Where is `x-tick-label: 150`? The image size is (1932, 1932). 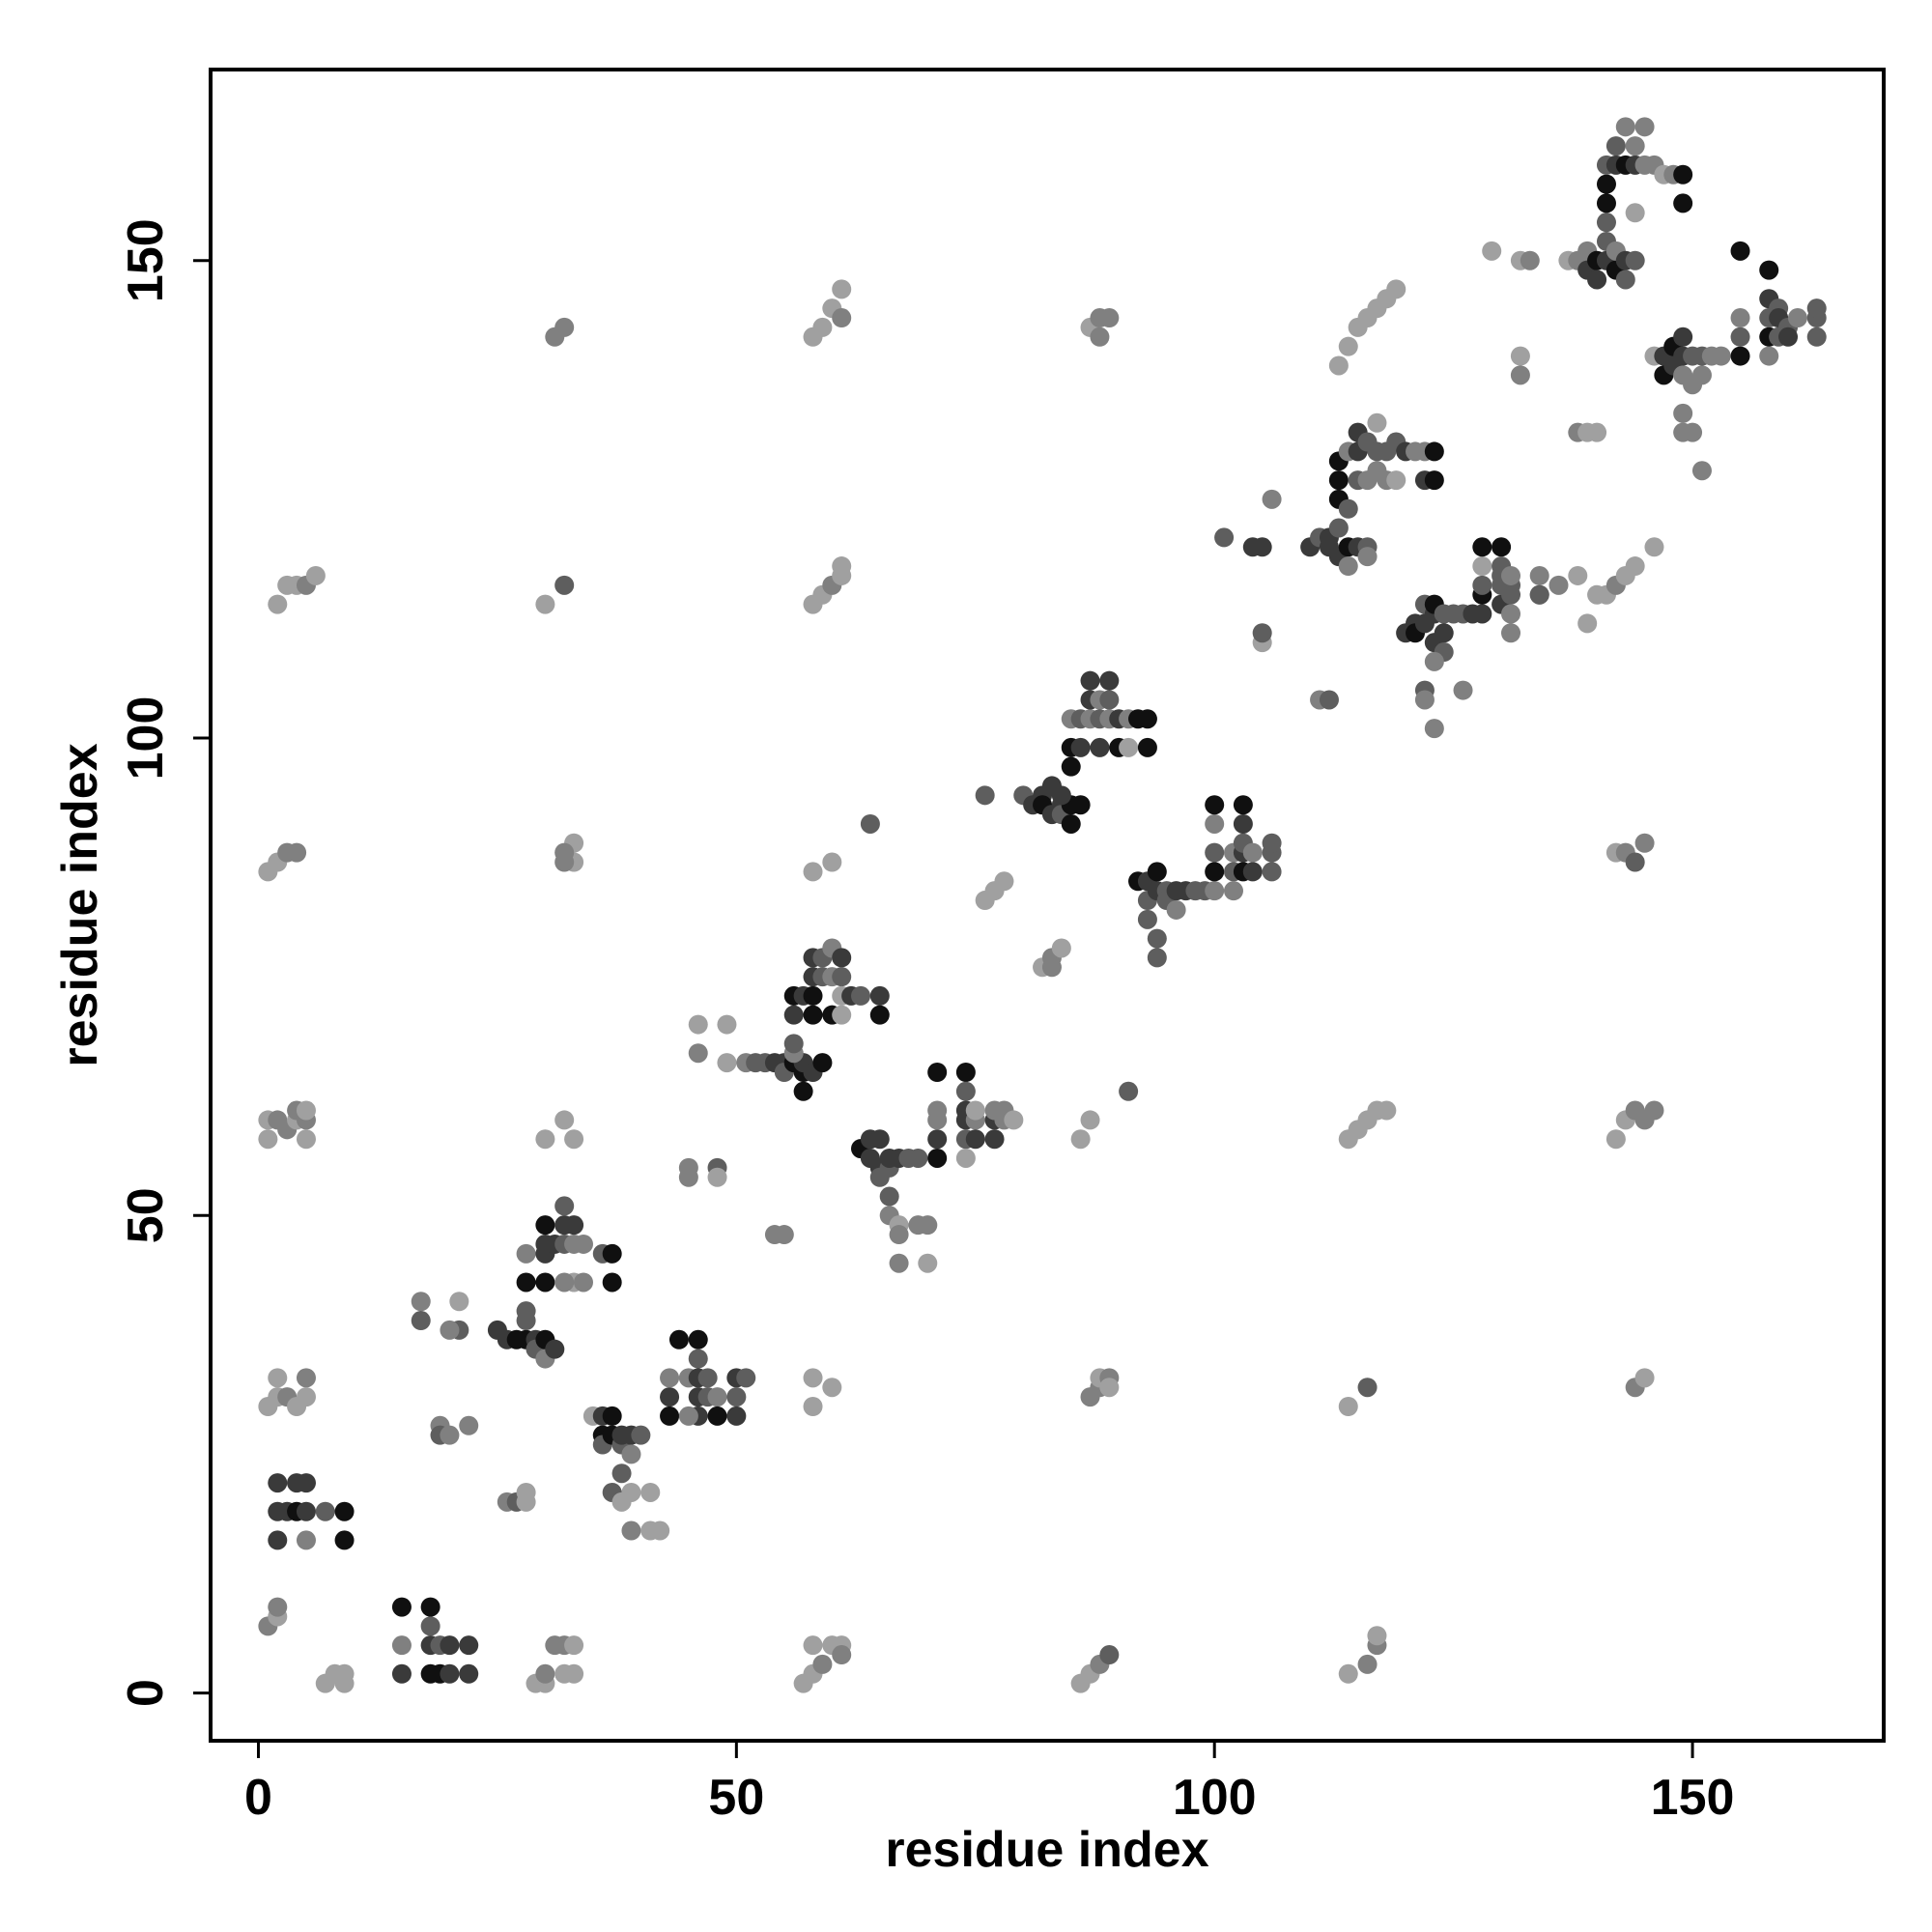 x-tick-label: 150 is located at coordinates (1693, 1798).